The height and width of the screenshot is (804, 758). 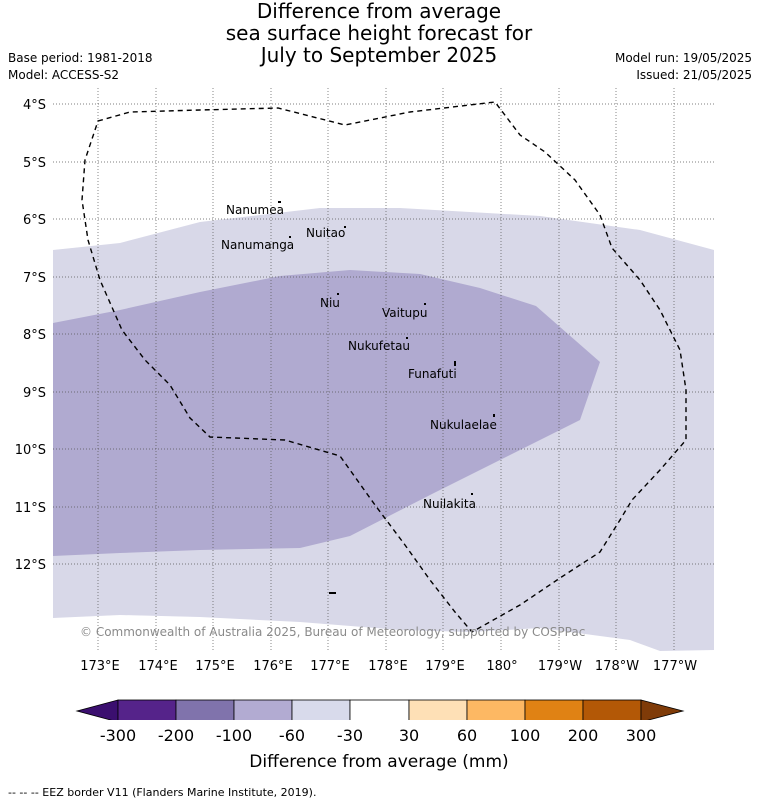 I want to click on lon-label: 178°W, so click(x=617, y=666).